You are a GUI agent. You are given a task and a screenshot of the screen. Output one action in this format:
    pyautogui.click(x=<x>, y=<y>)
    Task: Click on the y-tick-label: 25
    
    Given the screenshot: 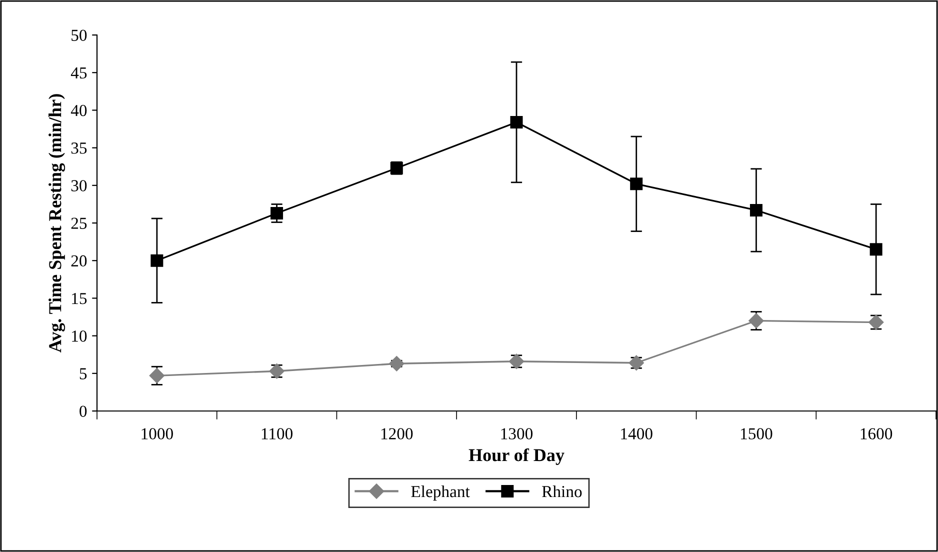 What is the action you would take?
    pyautogui.click(x=79, y=223)
    